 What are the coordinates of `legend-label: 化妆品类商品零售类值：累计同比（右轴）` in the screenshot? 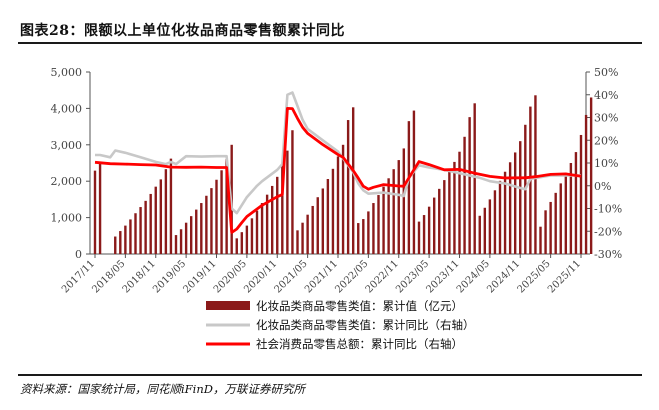 It's located at (365, 325).